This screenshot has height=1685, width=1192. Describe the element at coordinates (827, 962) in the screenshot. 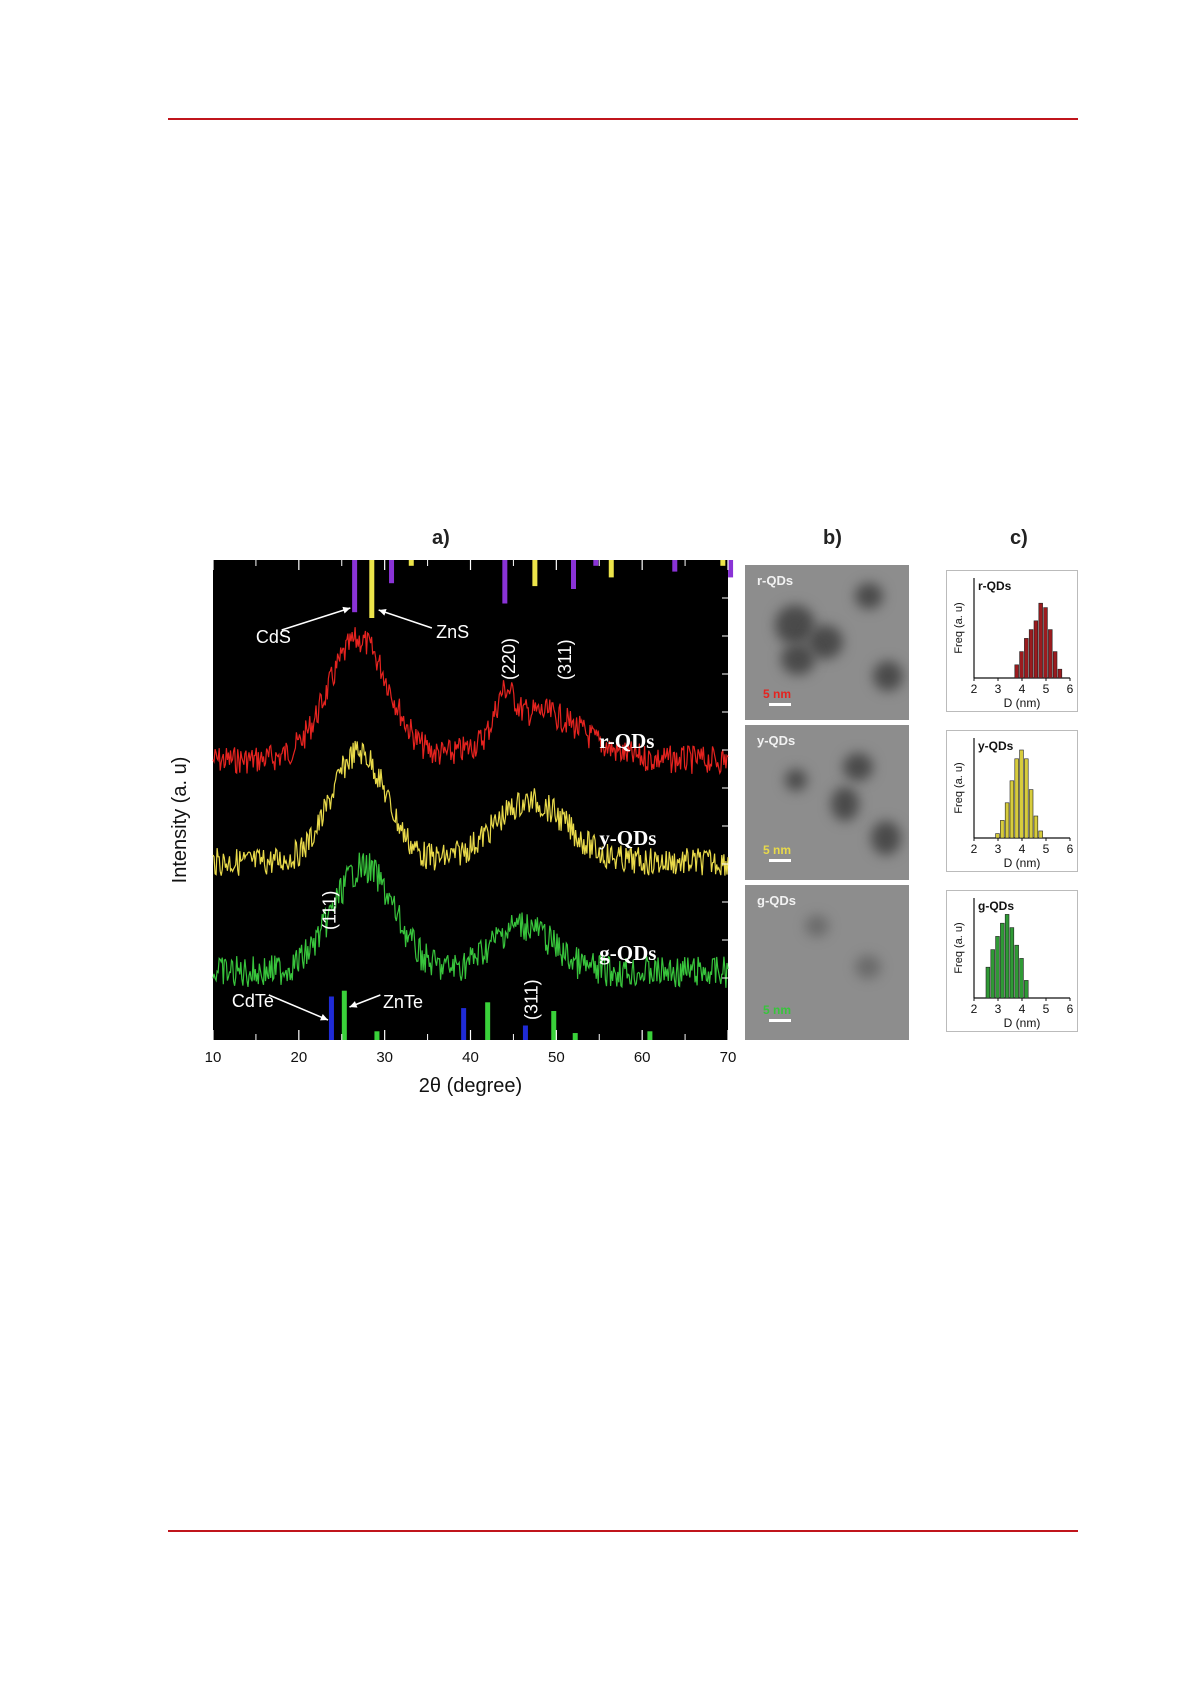

I see `tem-image-g-qds: g-QDs 5 nm` at that location.